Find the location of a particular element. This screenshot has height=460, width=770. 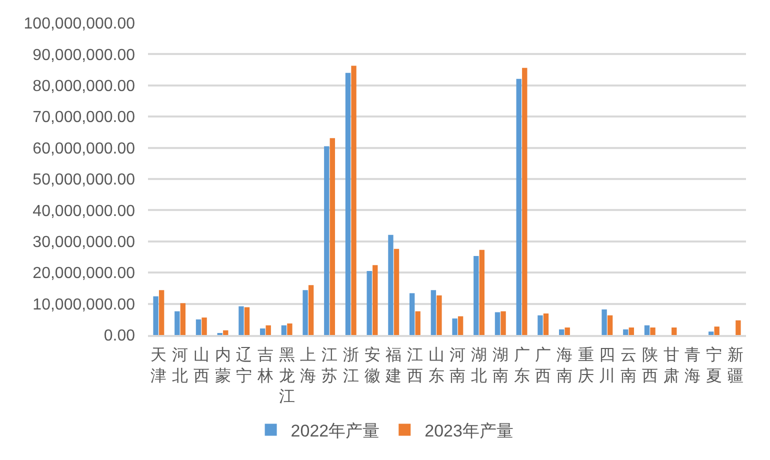

x-tick-label: 吉林 is located at coordinates (265, 365).